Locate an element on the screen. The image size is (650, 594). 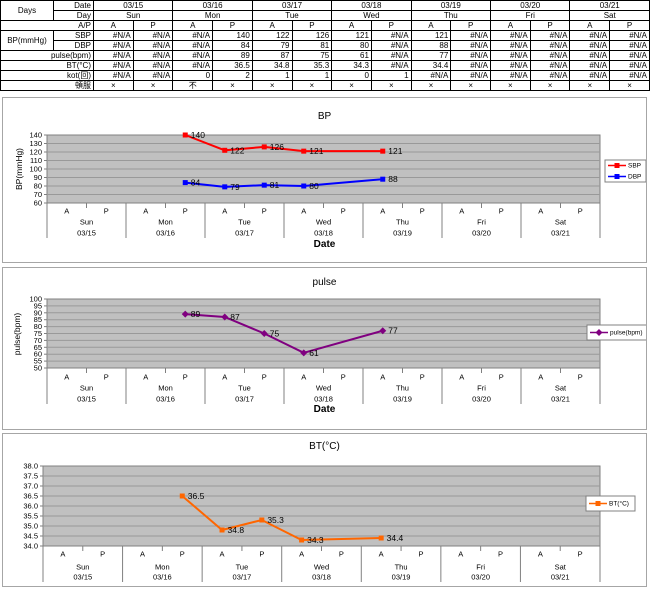
value-cell-kot: #N/A is located at coordinates (113, 75).